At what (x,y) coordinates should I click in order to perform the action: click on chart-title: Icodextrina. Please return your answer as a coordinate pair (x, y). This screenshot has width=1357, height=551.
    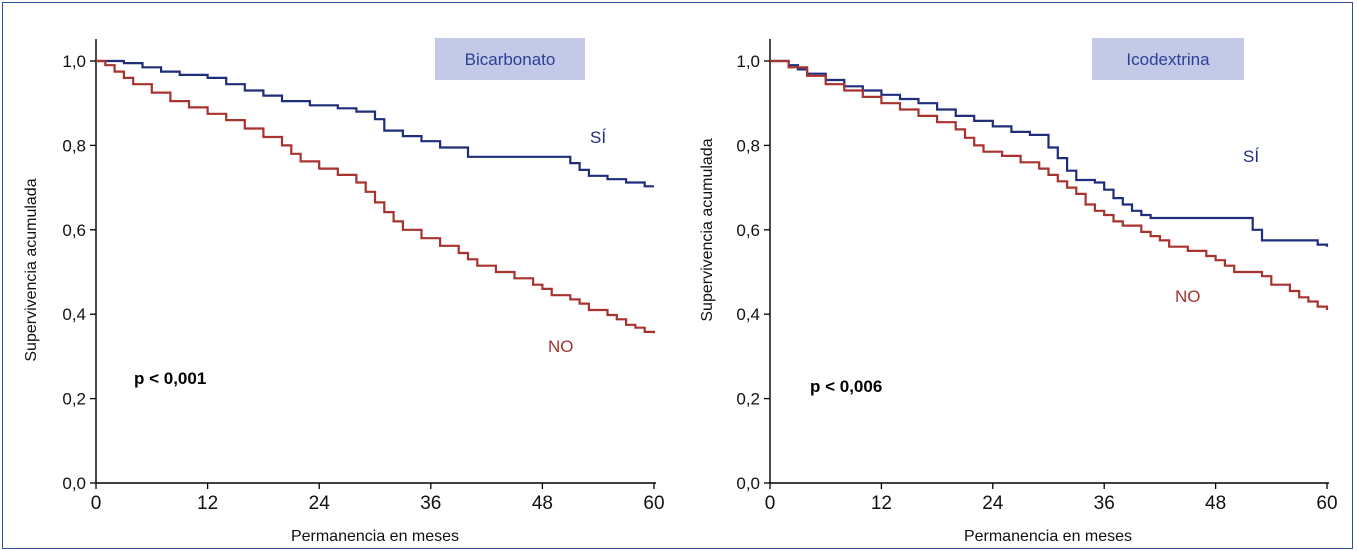
    Looking at the image, I should click on (1168, 59).